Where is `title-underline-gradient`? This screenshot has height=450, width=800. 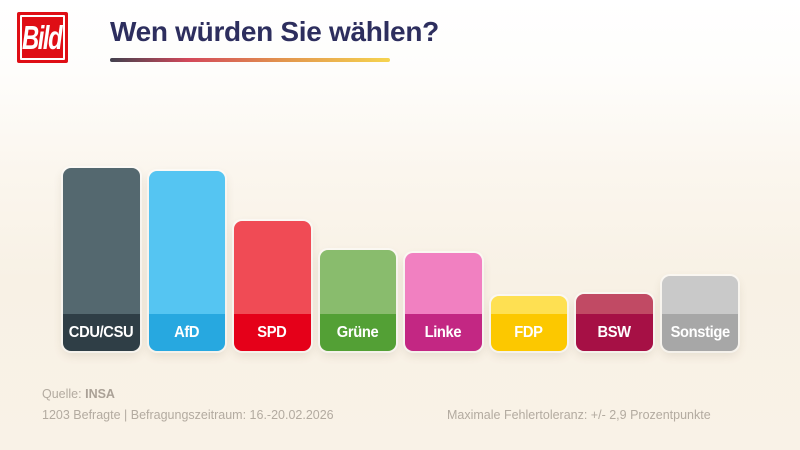
title-underline-gradient is located at coordinates (250, 60).